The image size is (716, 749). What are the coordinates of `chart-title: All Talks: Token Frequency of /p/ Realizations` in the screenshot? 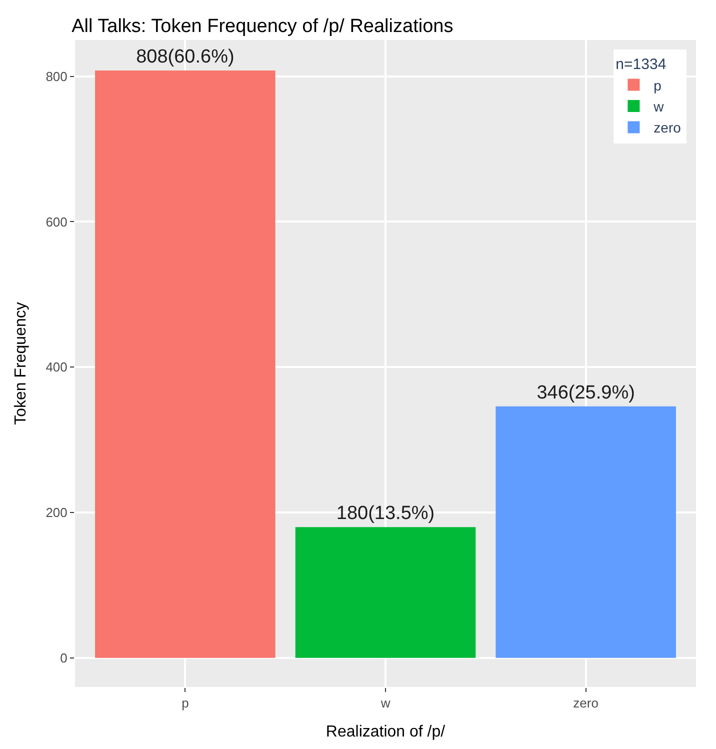 It's located at (263, 27).